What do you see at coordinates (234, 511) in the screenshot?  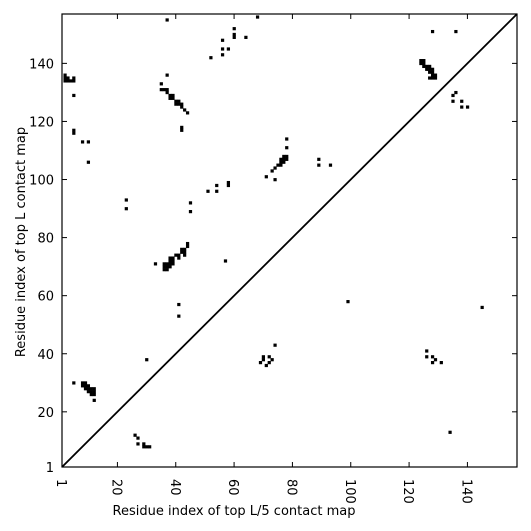 I see `x-axis-label: Residue index of top L/5 contact map` at bounding box center [234, 511].